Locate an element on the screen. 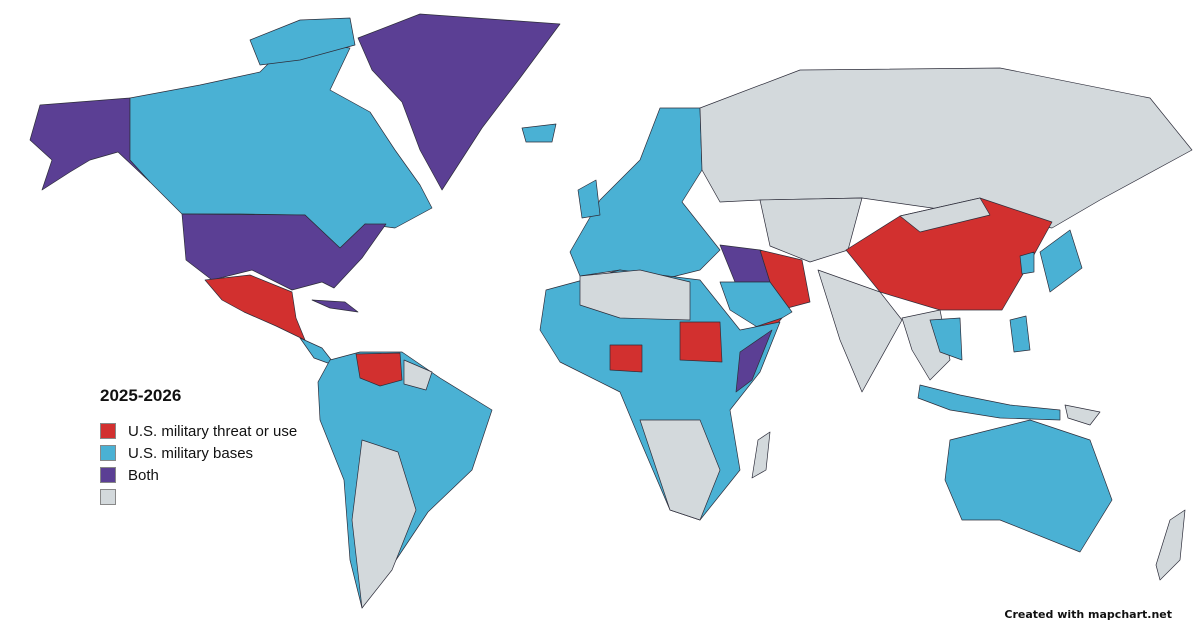  region-sudan is located at coordinates (701, 342).